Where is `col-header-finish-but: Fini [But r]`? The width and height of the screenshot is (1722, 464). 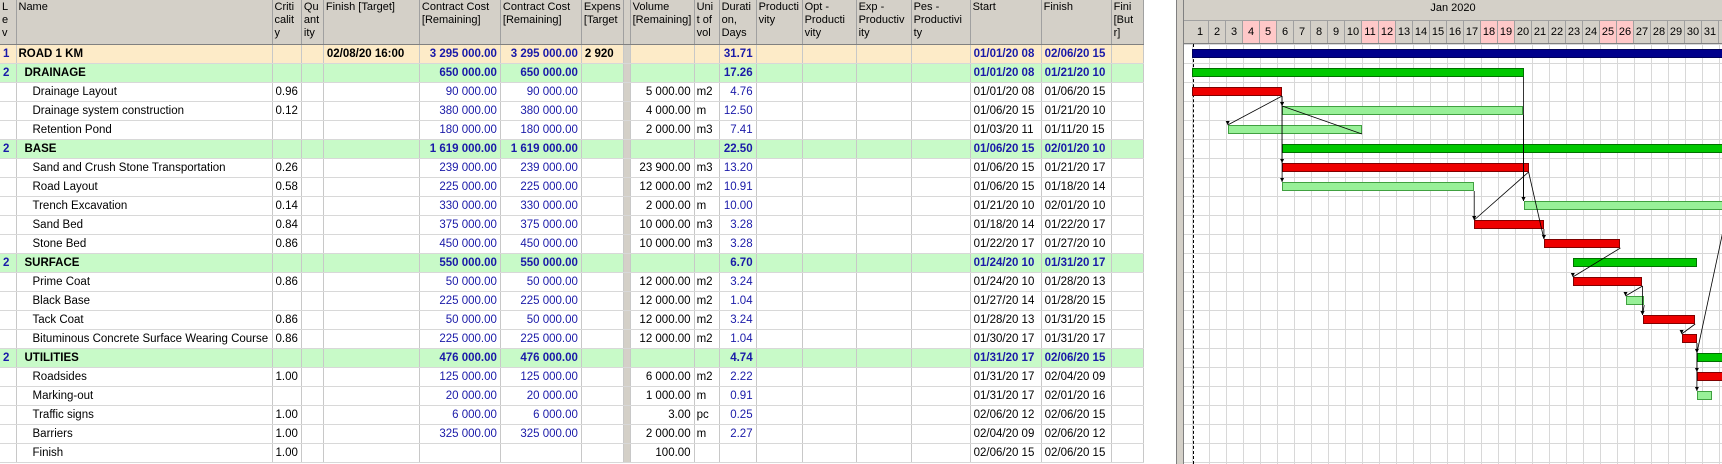
col-header-finish-but: Fini [But r] is located at coordinates (1127, 22).